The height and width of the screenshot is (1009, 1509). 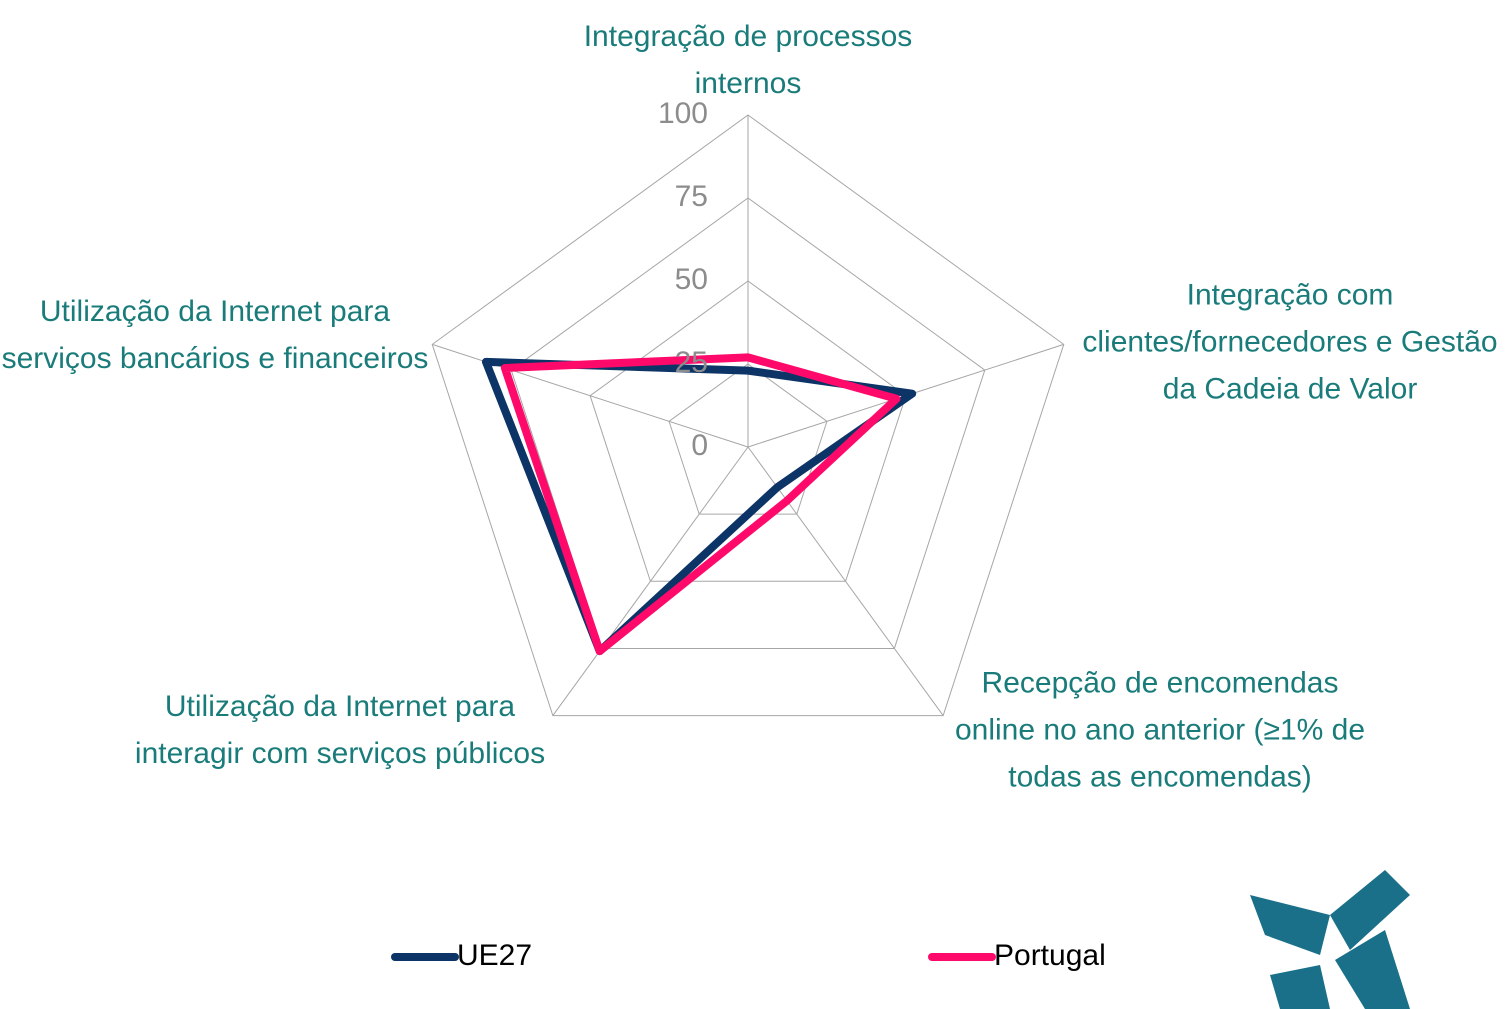 What do you see at coordinates (1050, 955) in the screenshot?
I see `legend-label: Portugal` at bounding box center [1050, 955].